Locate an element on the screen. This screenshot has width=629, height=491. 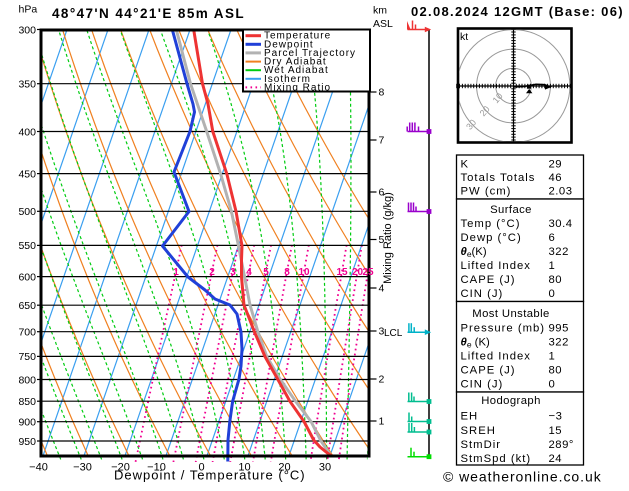
svg-text: 600 is located at coordinates (27, 277).